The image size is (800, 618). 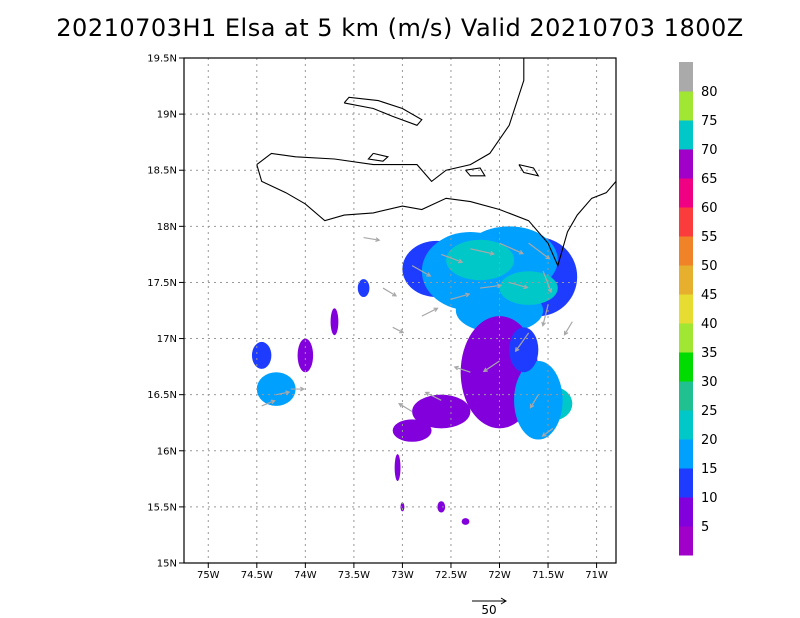 What do you see at coordinates (167, 115) in the screenshot?
I see `y-tick-label-8: 19N` at bounding box center [167, 115].